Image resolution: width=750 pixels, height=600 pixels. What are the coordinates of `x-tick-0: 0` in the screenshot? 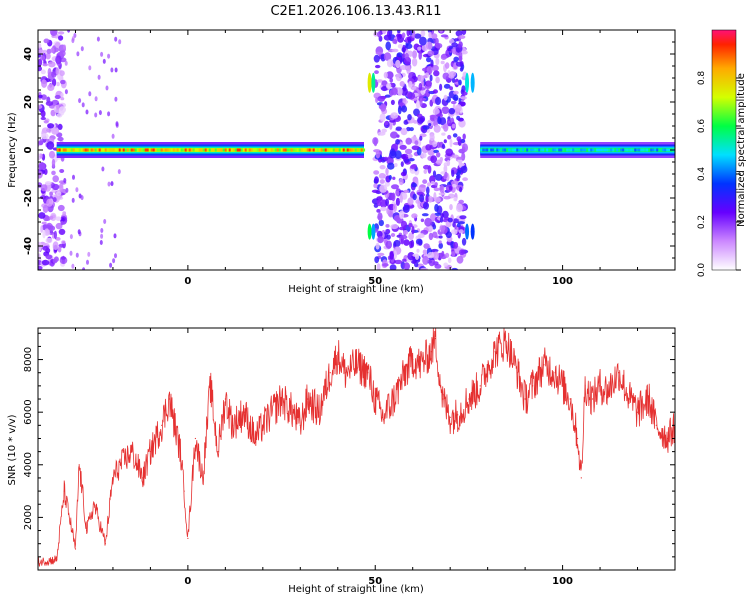 It's located at (187, 457).